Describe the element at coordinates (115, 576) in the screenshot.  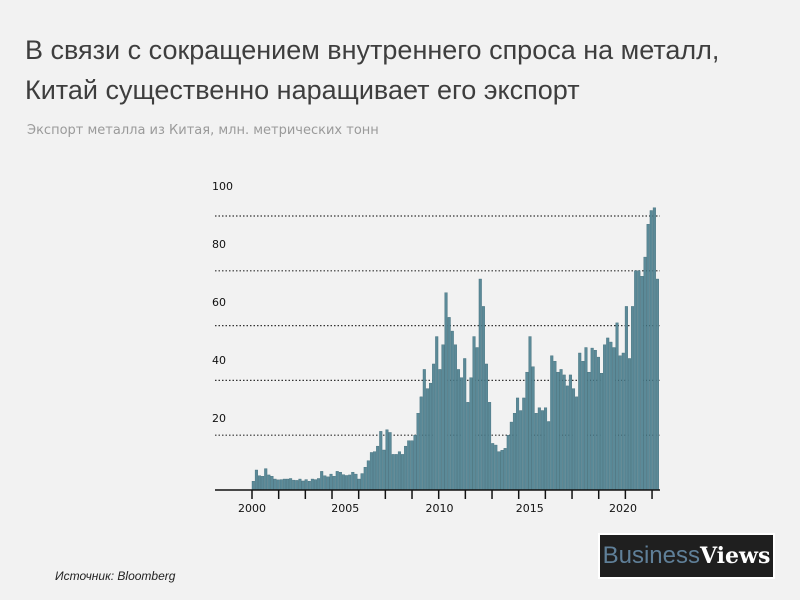
I see `source-note: Источник: Bloomberg` at that location.